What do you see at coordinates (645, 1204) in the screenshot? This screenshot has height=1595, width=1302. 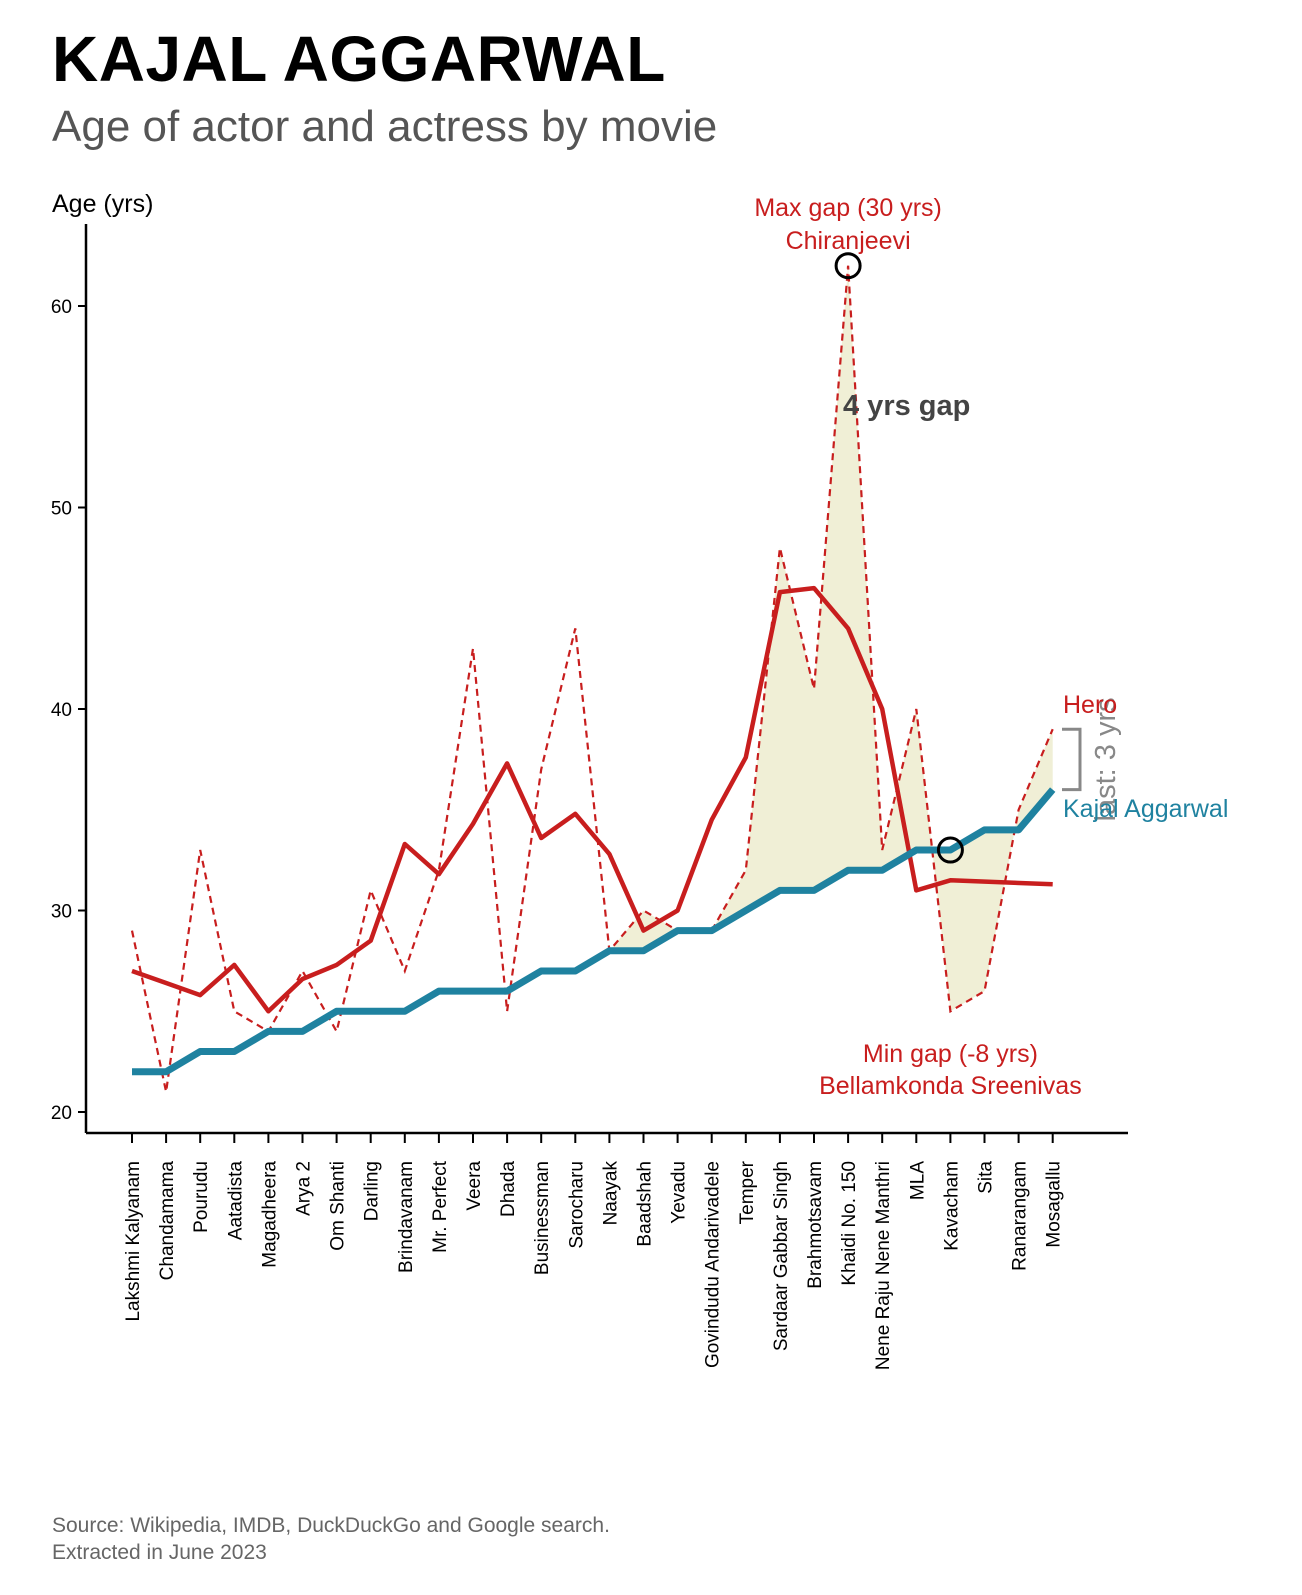 I see `x-tick-label: Baadshah` at bounding box center [645, 1204].